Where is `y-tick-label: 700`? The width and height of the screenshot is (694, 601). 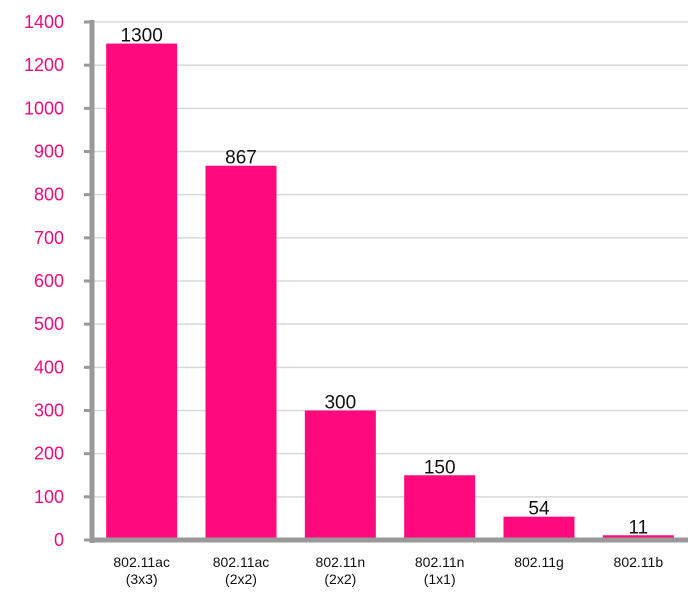
y-tick-label: 700 is located at coordinates (49, 238).